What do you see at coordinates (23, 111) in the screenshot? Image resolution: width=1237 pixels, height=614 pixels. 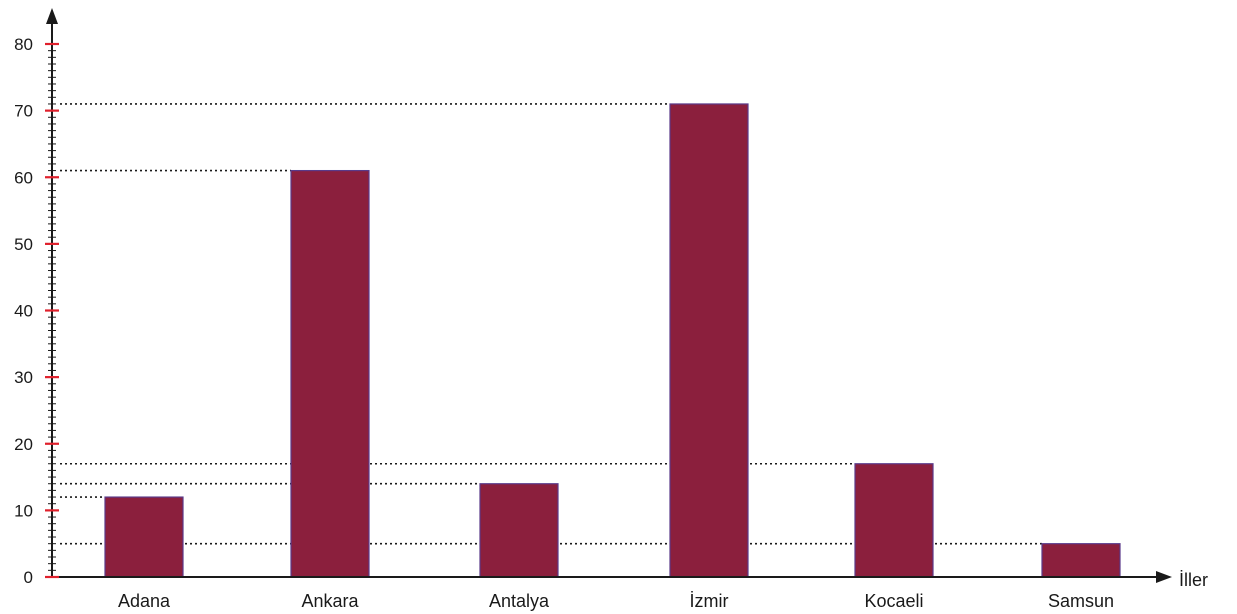 I see `y-tick-label: 70` at bounding box center [23, 111].